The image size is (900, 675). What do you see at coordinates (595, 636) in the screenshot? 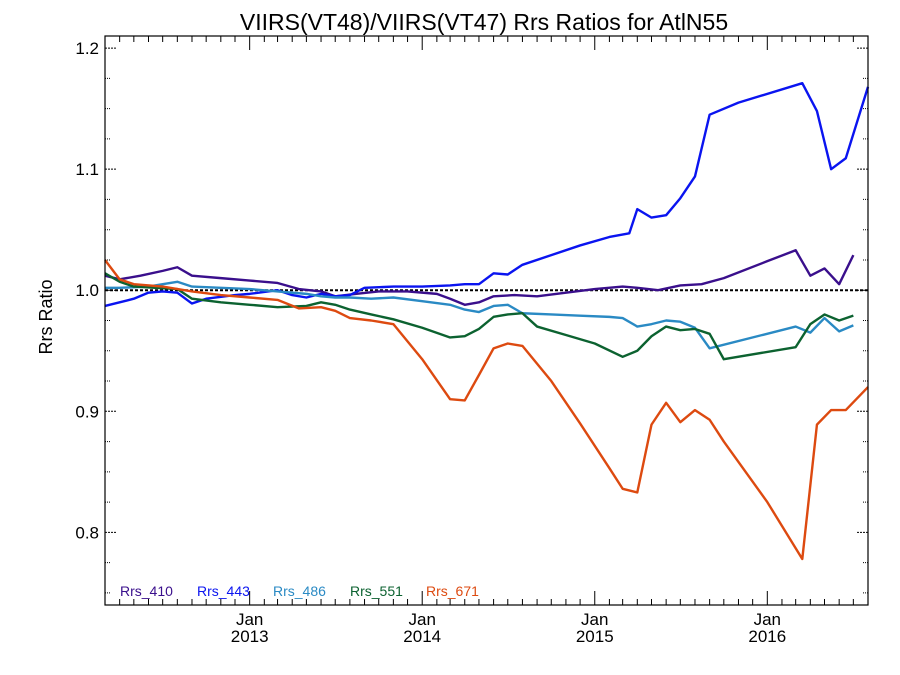
I see `x-tick-label-year: 2015` at bounding box center [595, 636].